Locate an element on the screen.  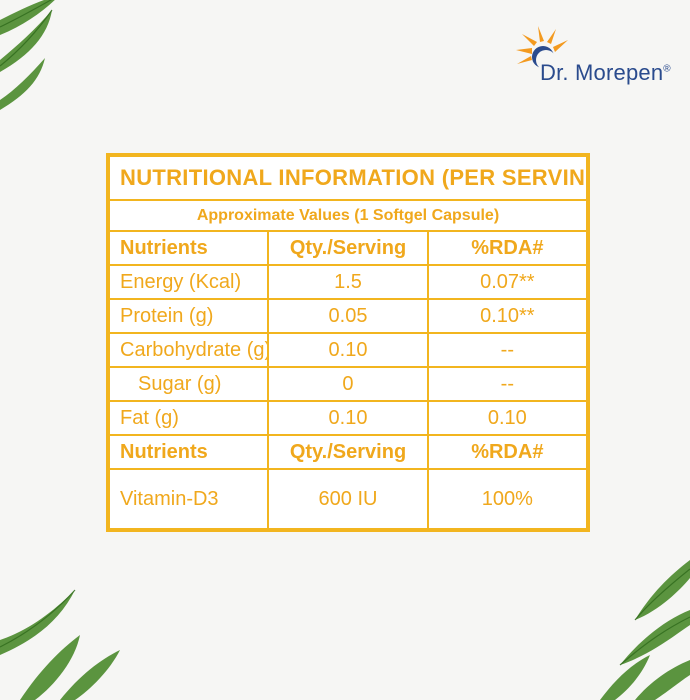
brand-logo: Dr. Morepen® is located at coordinates (593, 59).